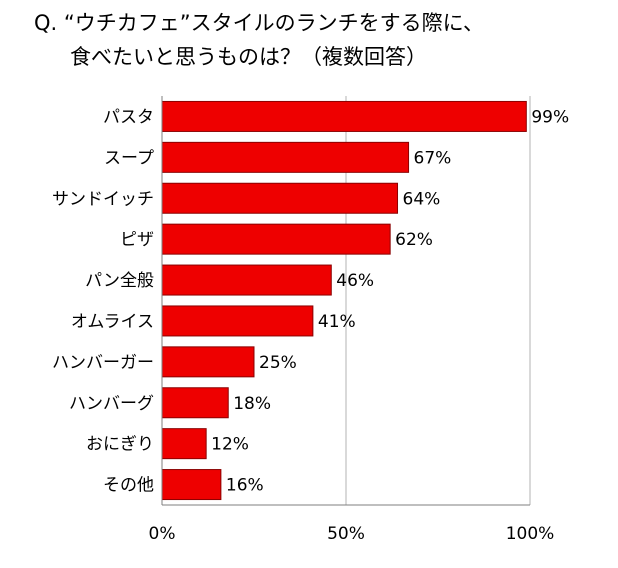  Describe the element at coordinates (530, 534) in the screenshot. I see `x-tick-label: 100%` at that location.